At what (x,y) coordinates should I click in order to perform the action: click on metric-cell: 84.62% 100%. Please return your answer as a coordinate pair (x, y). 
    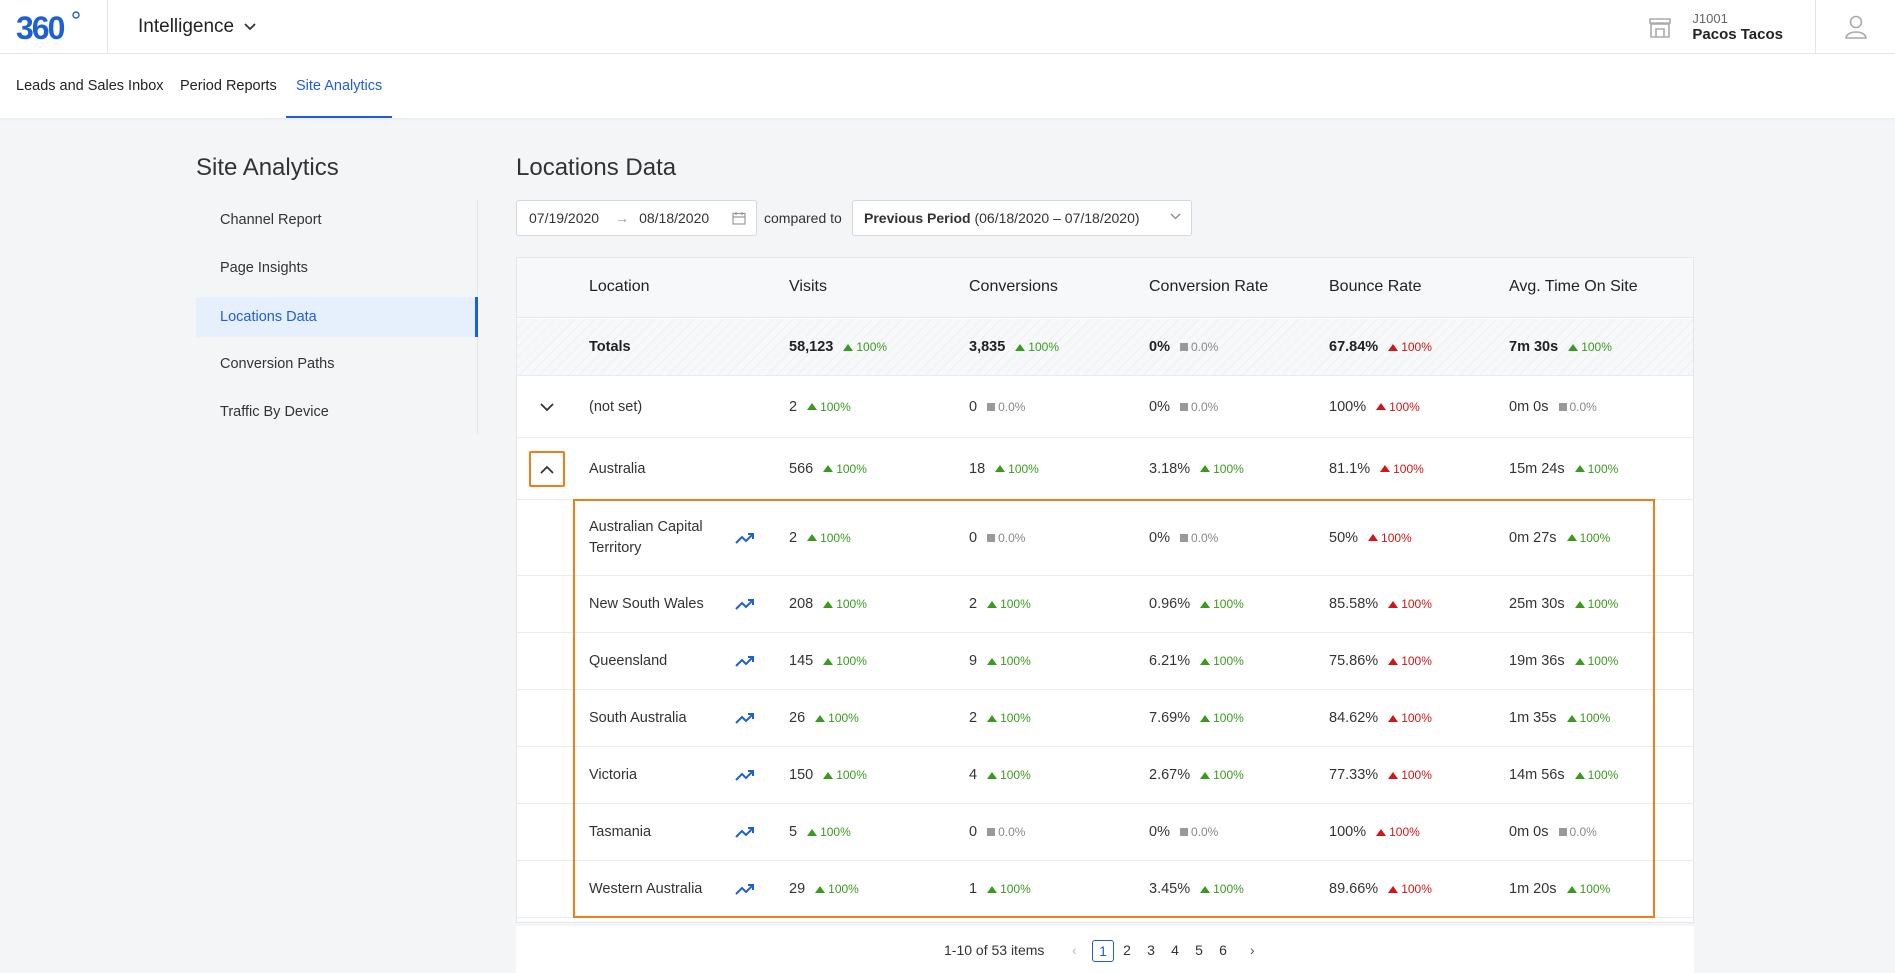
    Looking at the image, I should click on (1380, 718).